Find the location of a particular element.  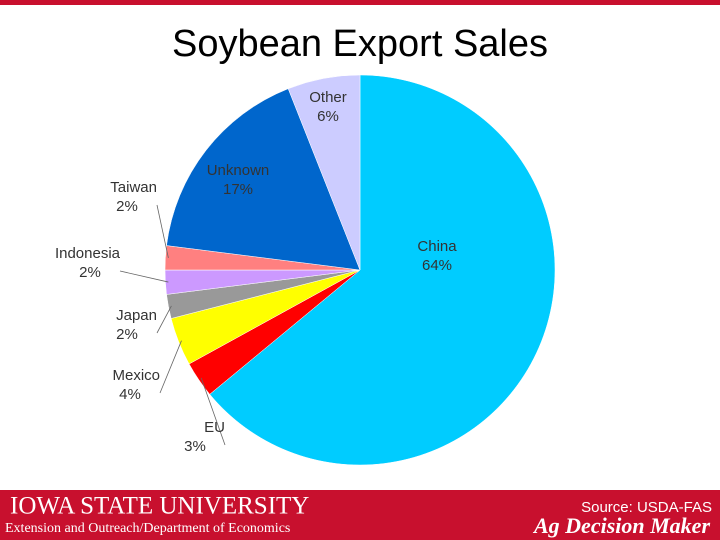

slice-value-label: 64% is located at coordinates (437, 265).